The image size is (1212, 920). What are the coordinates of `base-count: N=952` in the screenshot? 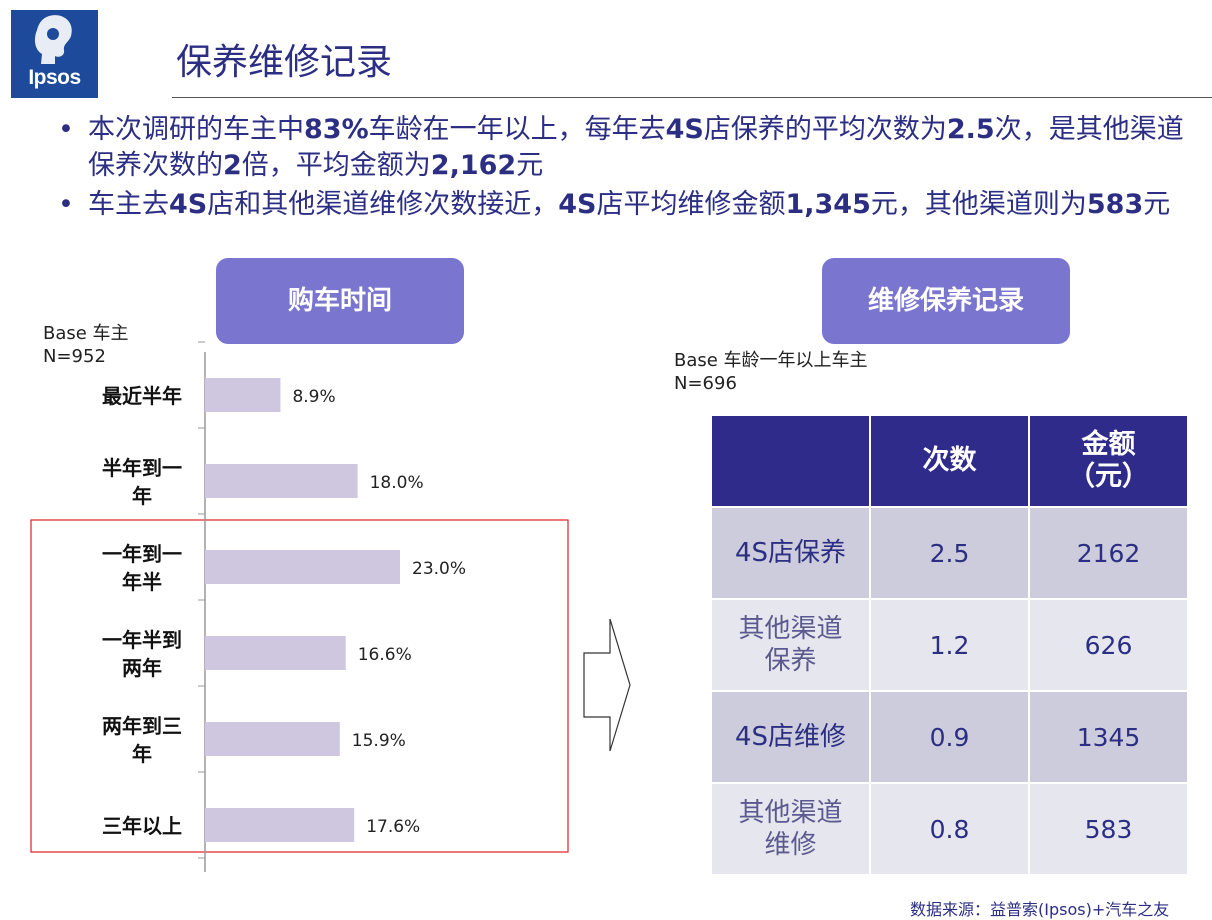 It's located at (74, 356).